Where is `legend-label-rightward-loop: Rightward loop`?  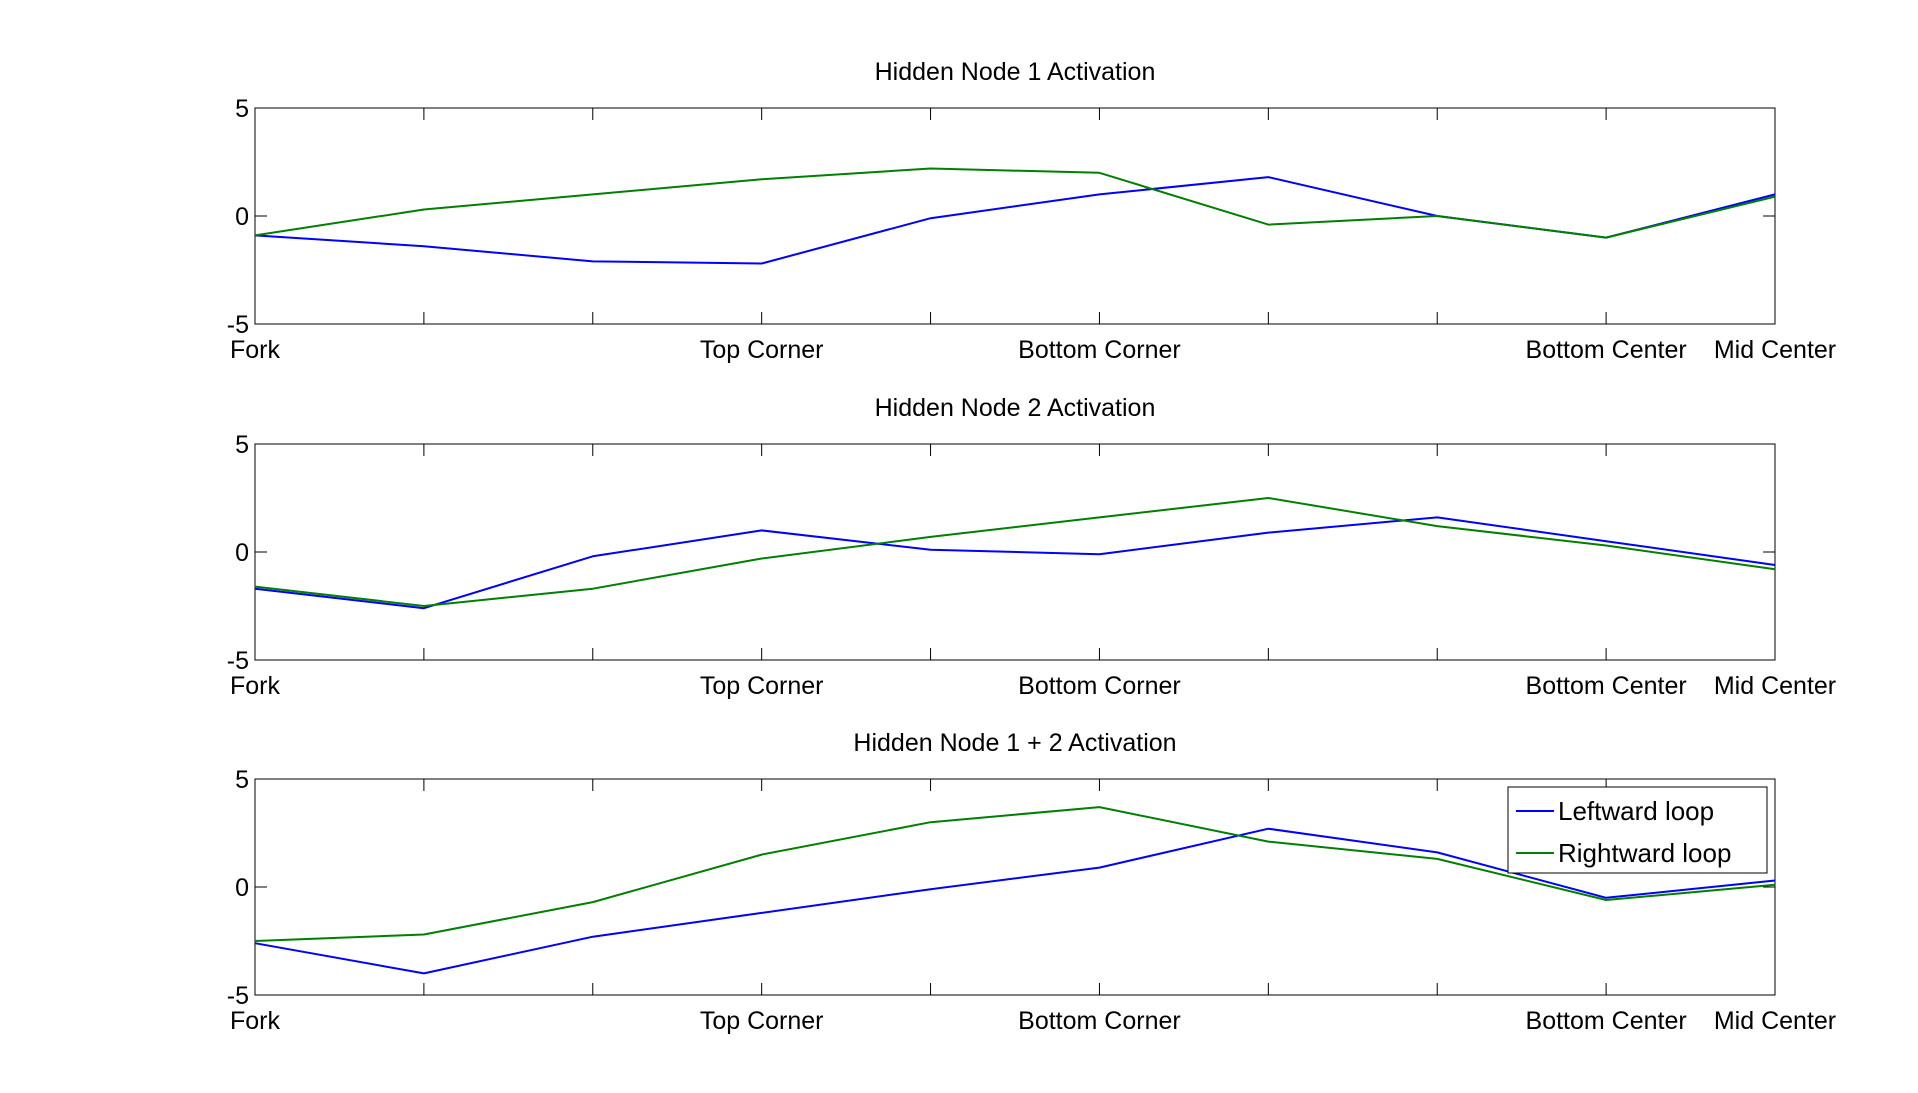 legend-label-rightward-loop: Rightward loop is located at coordinates (1644, 853).